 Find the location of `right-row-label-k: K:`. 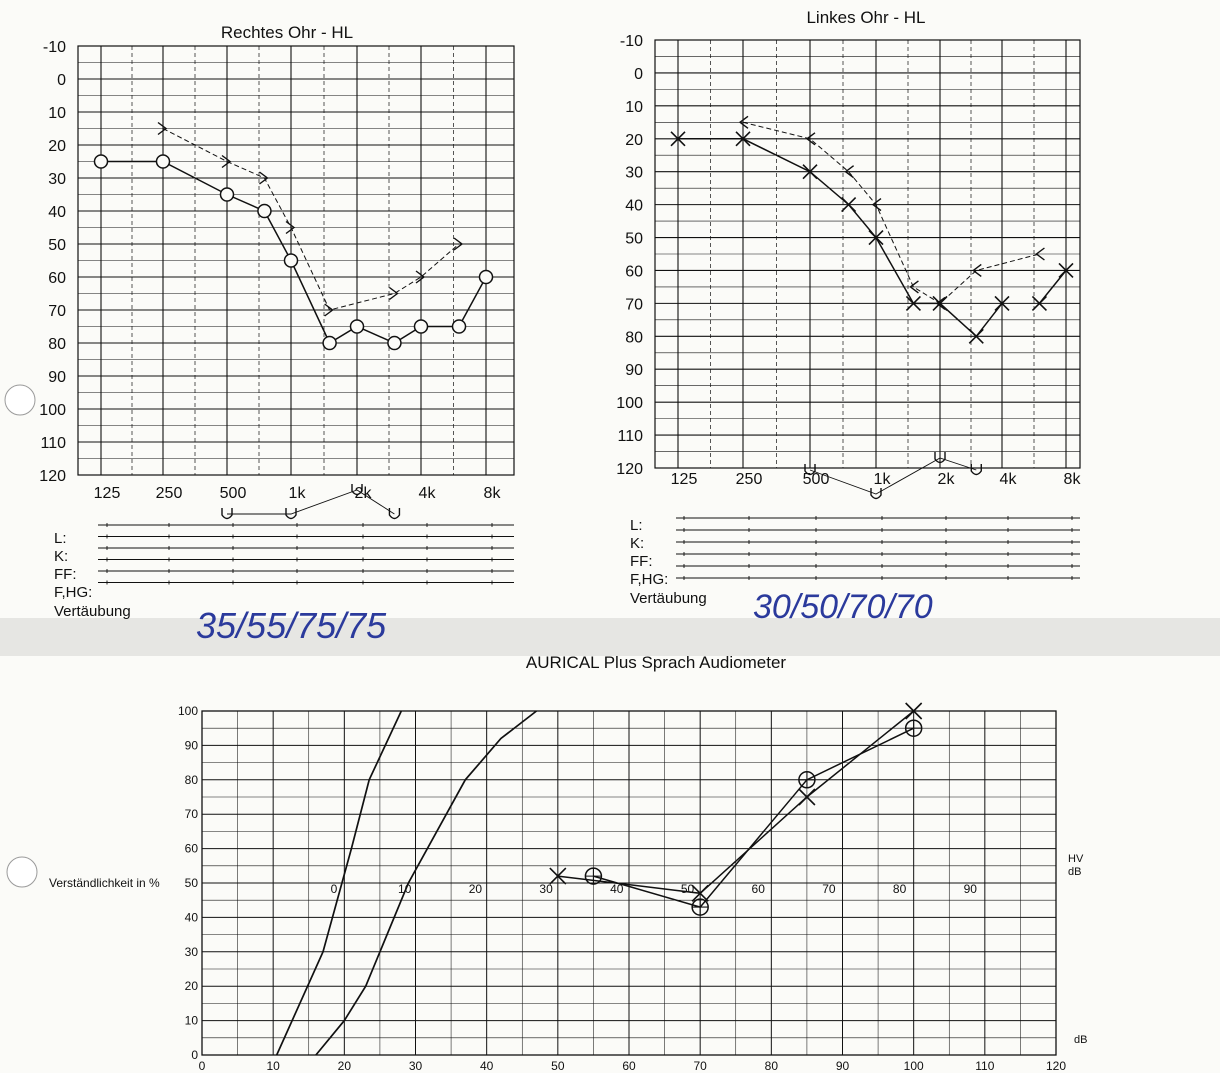

right-row-label-k: K: is located at coordinates (61, 556).